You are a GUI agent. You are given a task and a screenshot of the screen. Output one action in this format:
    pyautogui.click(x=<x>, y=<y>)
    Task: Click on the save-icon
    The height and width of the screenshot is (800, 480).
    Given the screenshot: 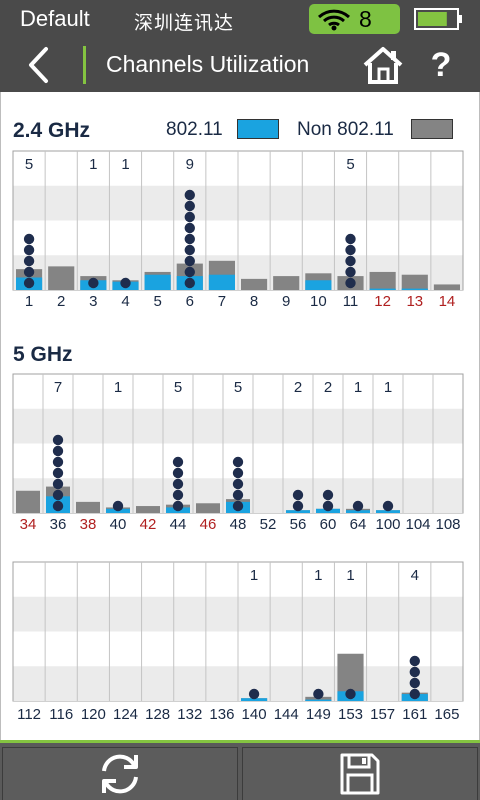 What is the action you would take?
    pyautogui.click(x=360, y=774)
    